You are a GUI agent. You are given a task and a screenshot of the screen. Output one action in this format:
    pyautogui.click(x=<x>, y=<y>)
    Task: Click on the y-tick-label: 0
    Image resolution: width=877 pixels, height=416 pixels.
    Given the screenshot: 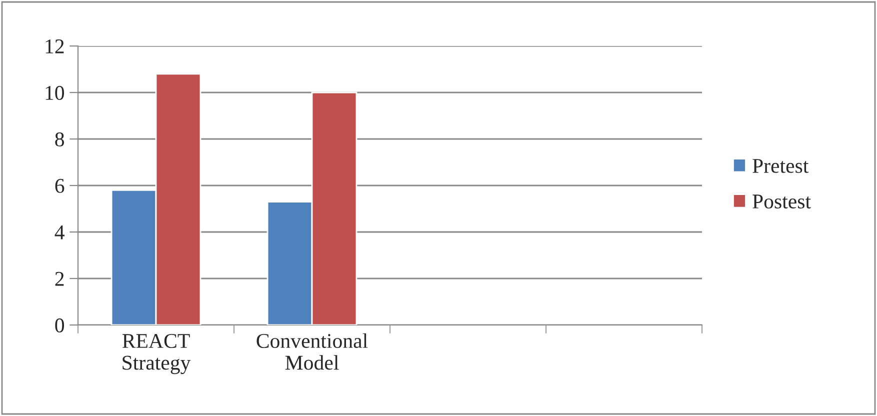 What is the action you would take?
    pyautogui.click(x=59, y=325)
    